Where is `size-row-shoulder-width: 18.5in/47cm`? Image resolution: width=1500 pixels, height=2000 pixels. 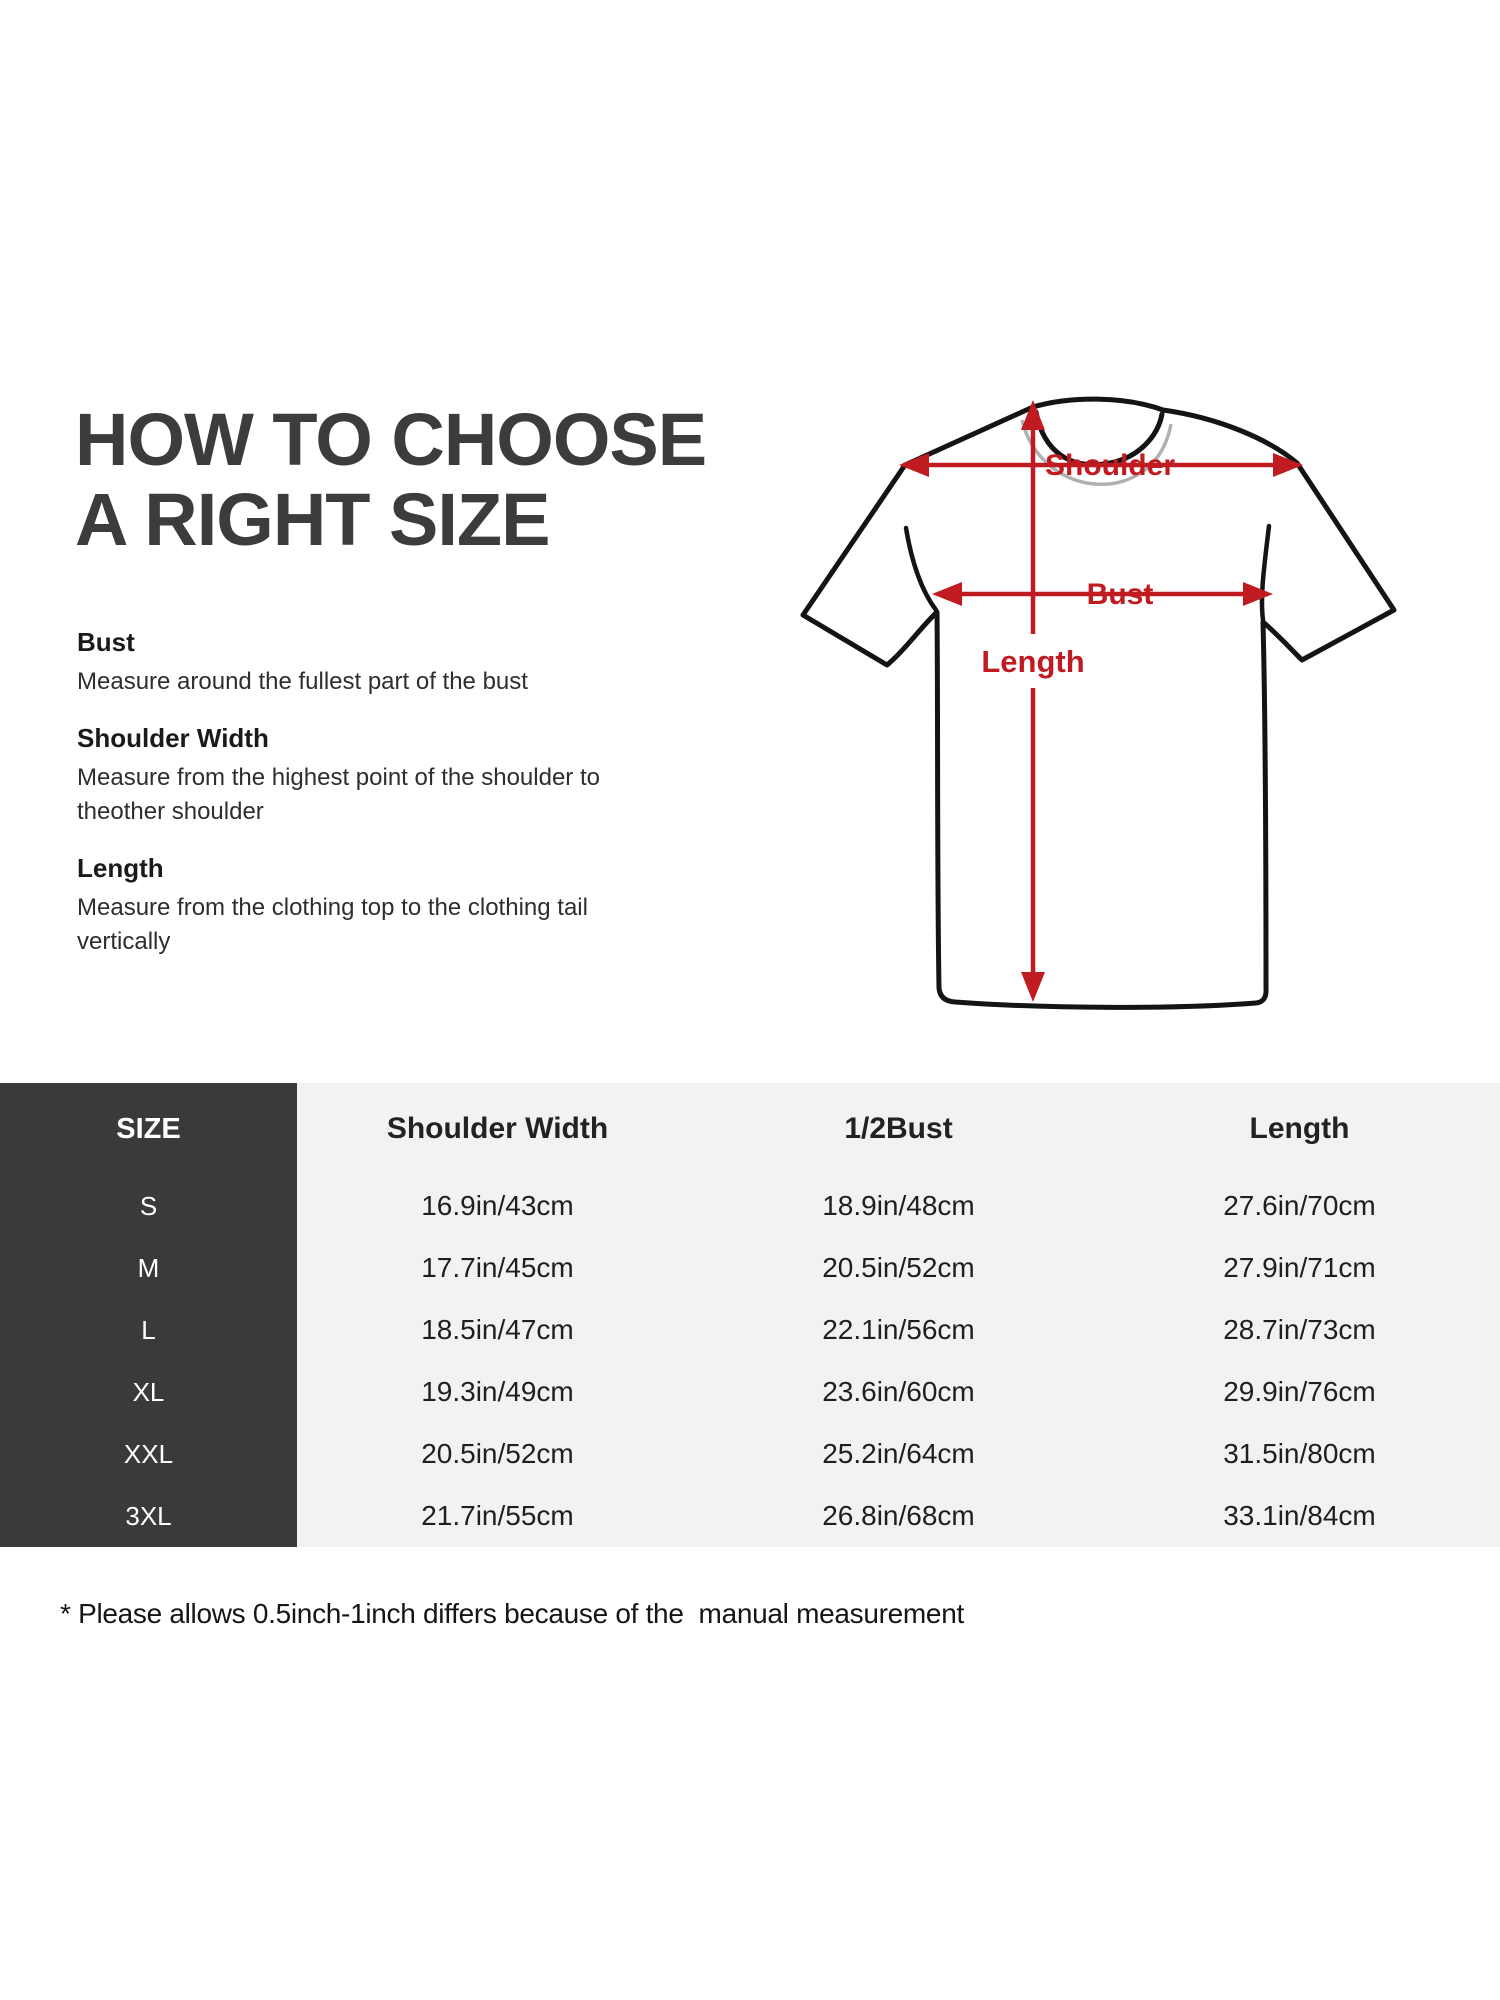
size-row-shoulder-width: 18.5in/47cm is located at coordinates (497, 1329).